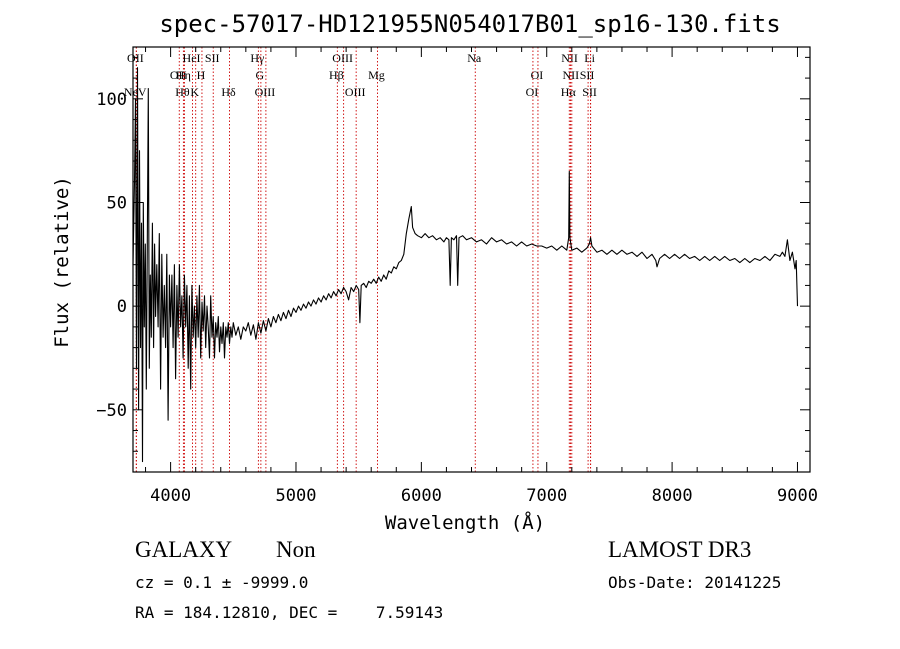  Describe the element at coordinates (257, 58) in the screenshot. I see `line-label-10: Hγ` at that location.